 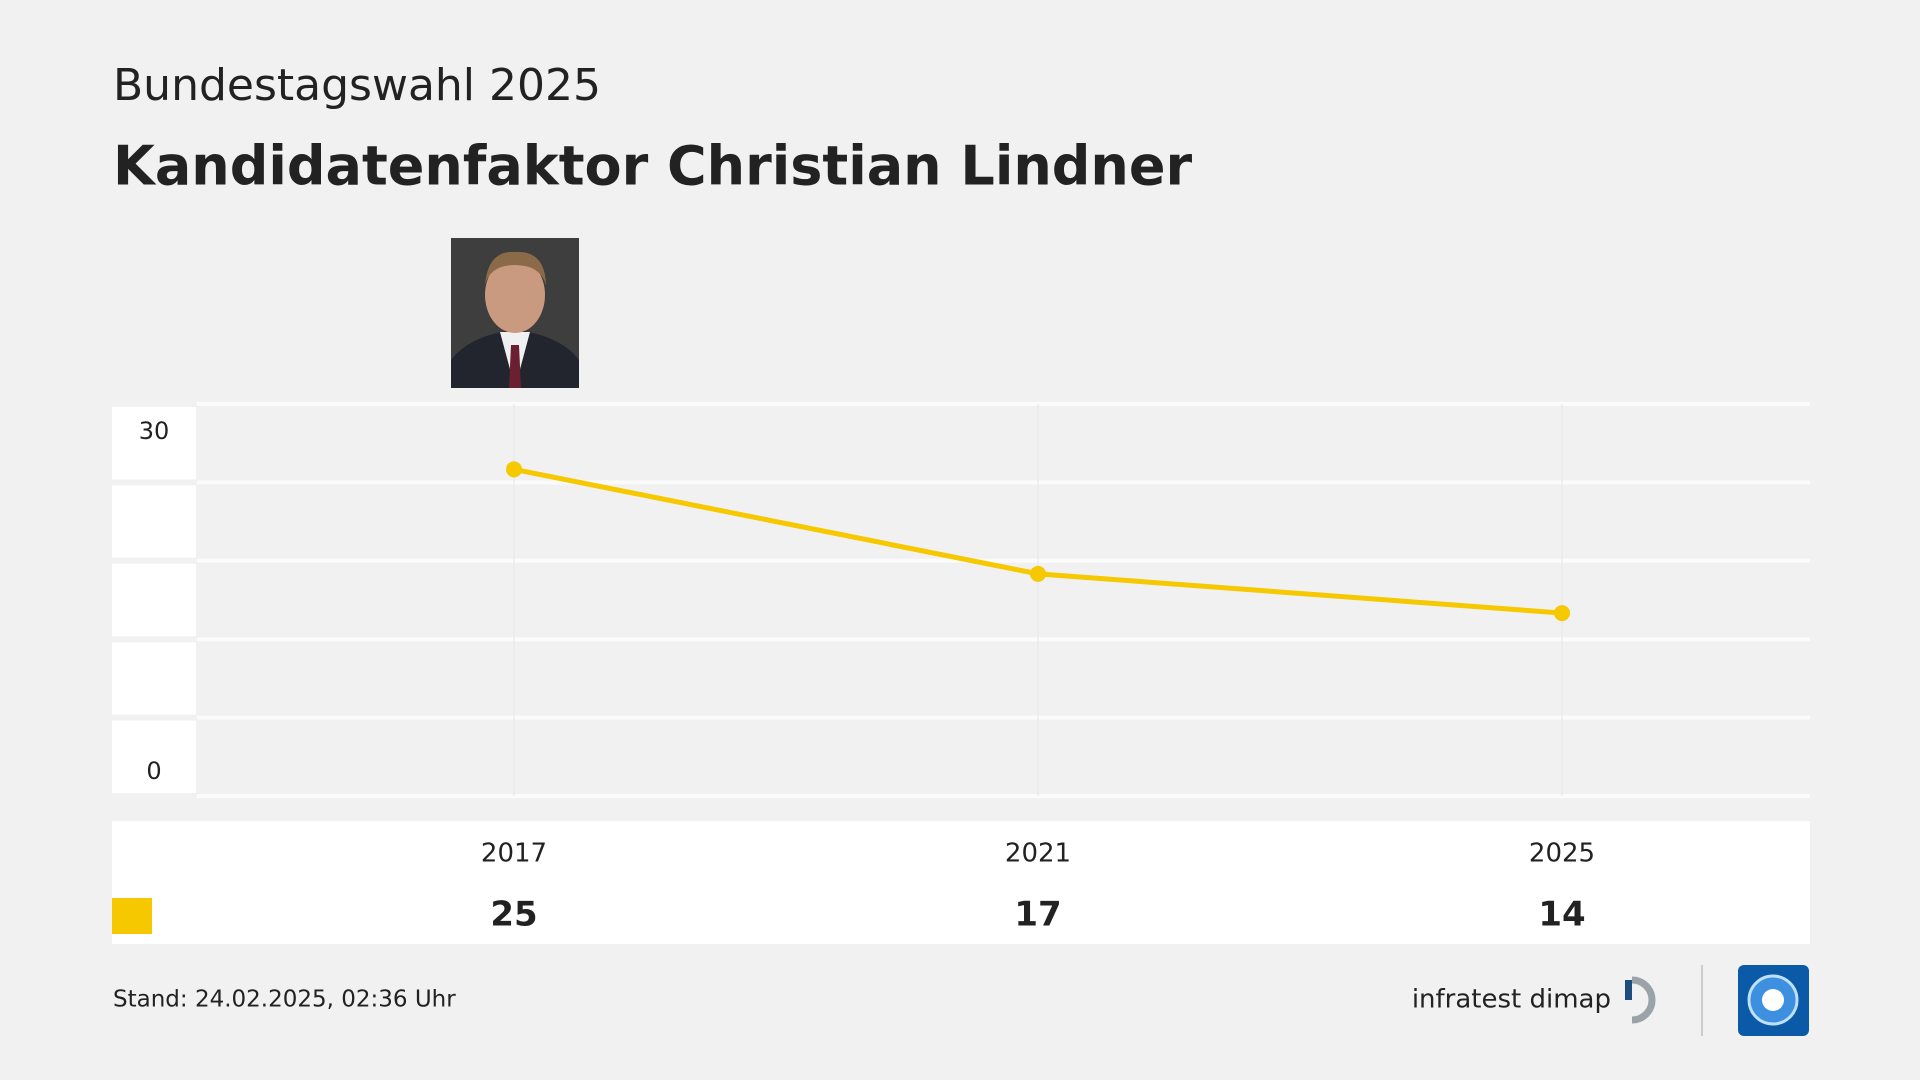 I want to click on table-background, so click(x=961, y=882).